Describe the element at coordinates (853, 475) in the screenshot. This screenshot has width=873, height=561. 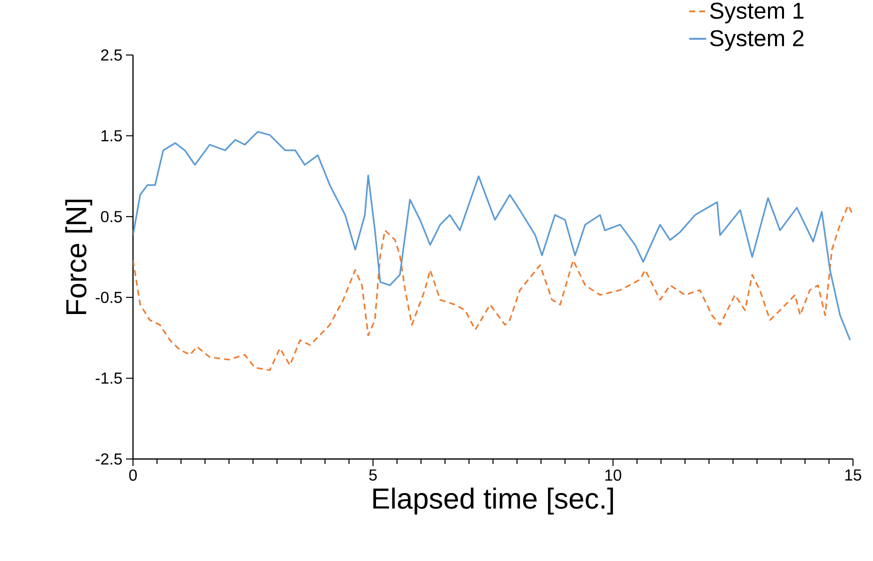
I see `x-tick-label: 15` at that location.